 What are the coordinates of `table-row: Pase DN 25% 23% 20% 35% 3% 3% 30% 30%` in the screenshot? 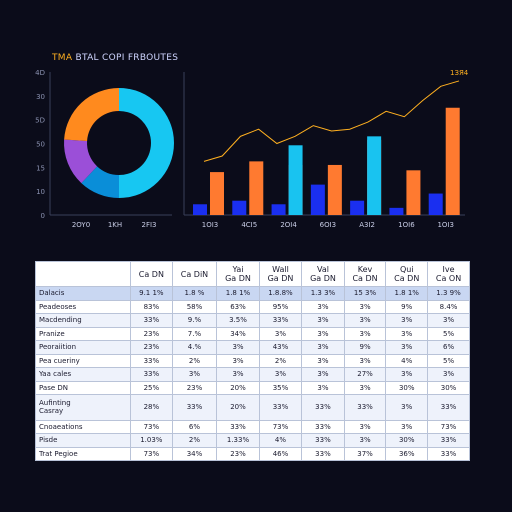 It's located at (252, 387).